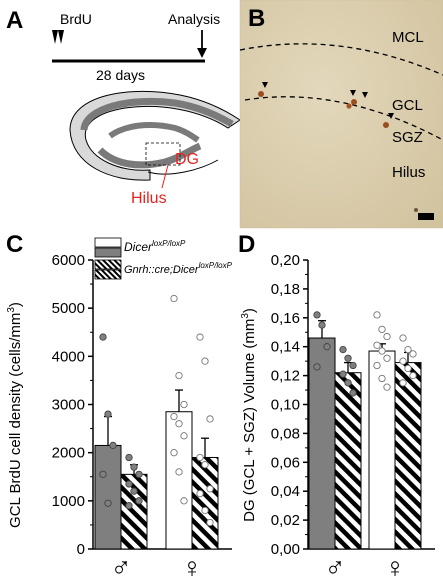 This screenshot has height=580, width=443. I want to click on layer-mcl: MCL, so click(408, 37).